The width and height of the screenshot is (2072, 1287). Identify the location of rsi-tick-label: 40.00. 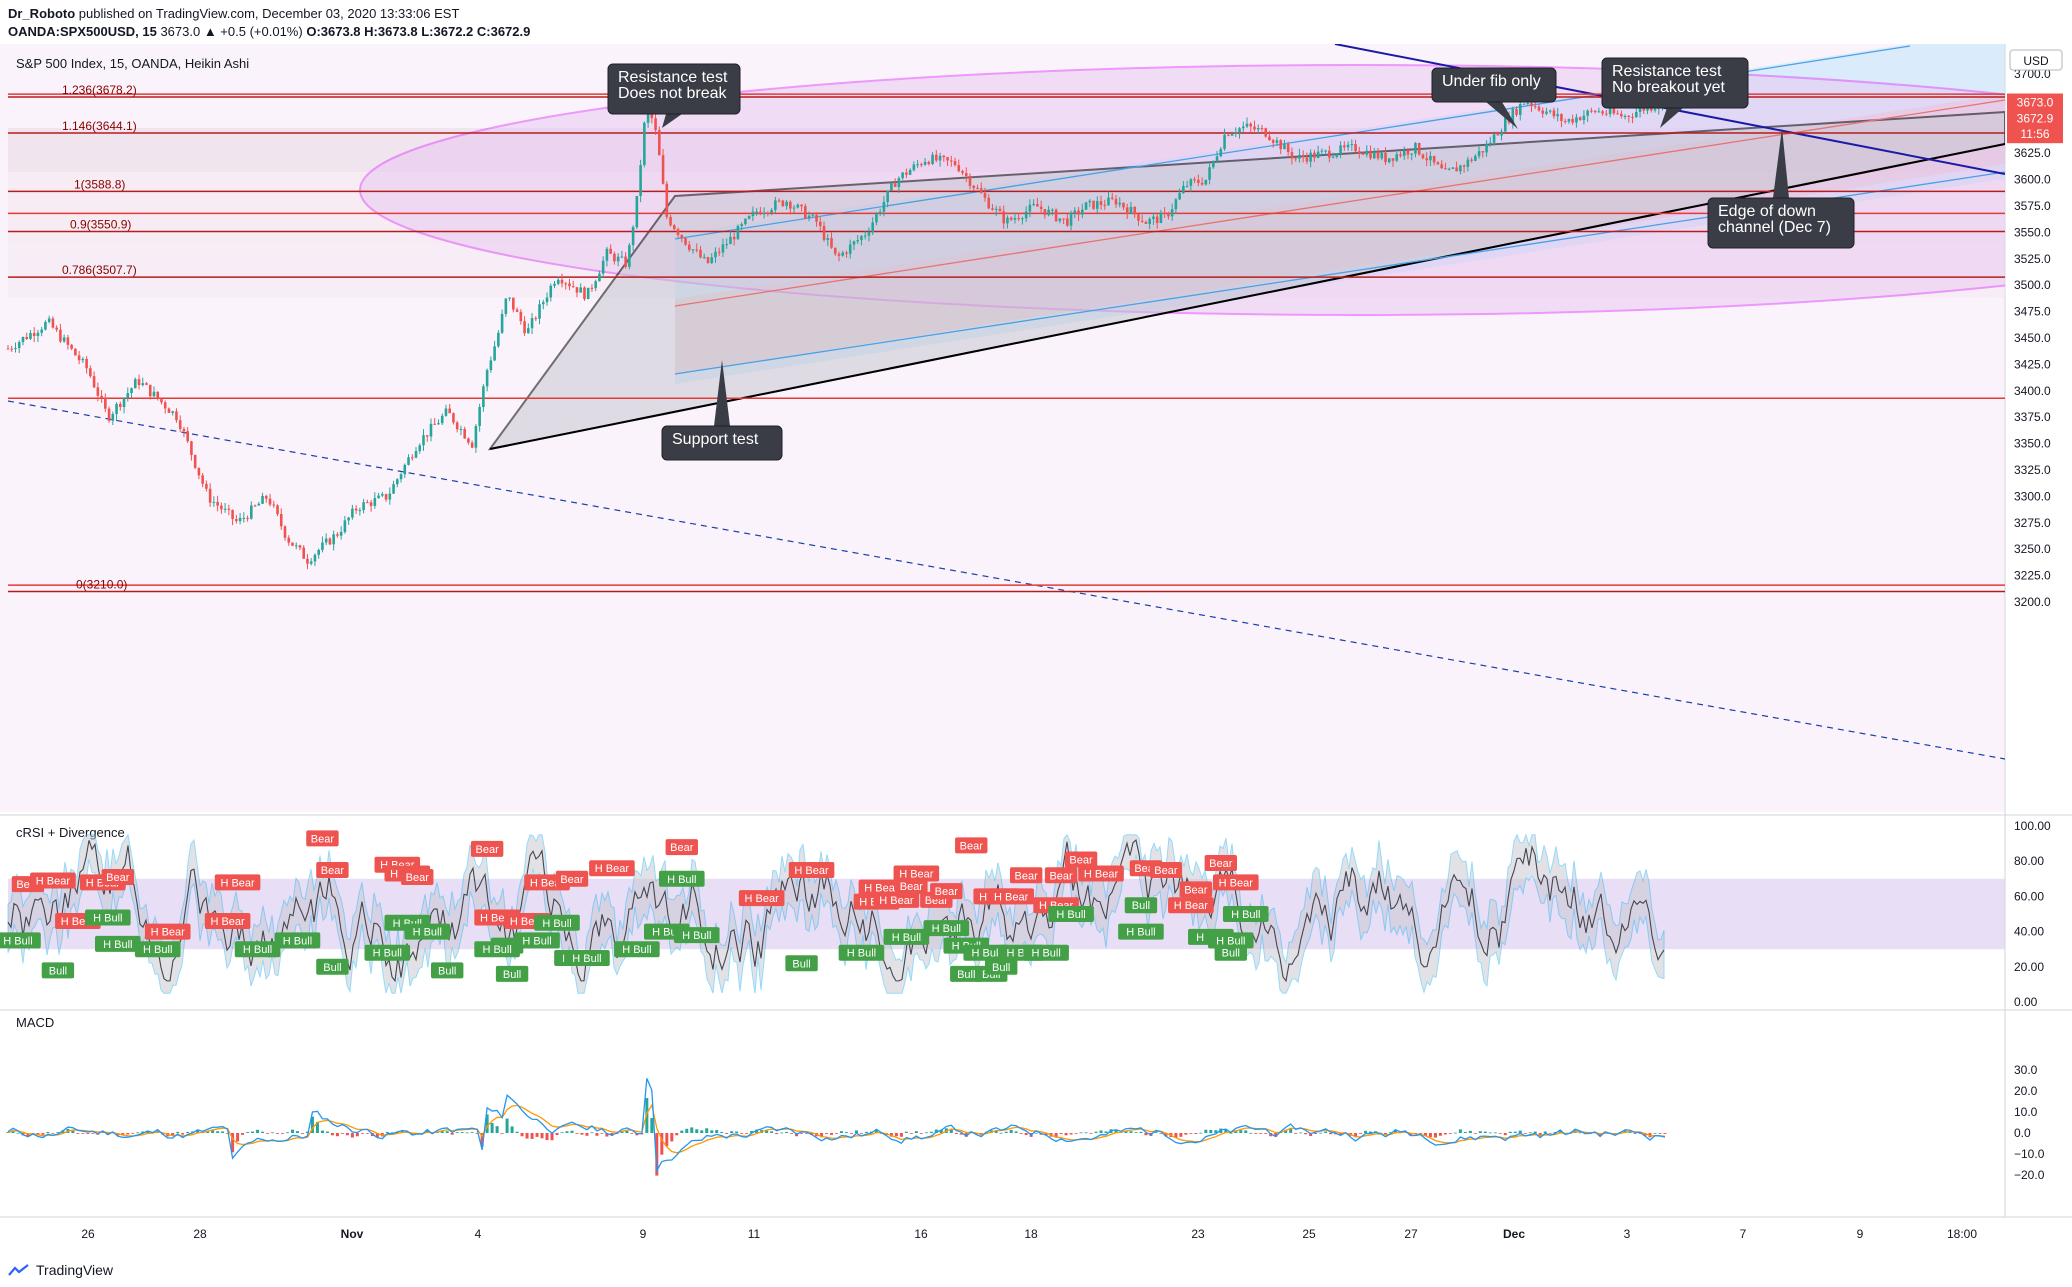
(2029, 932).